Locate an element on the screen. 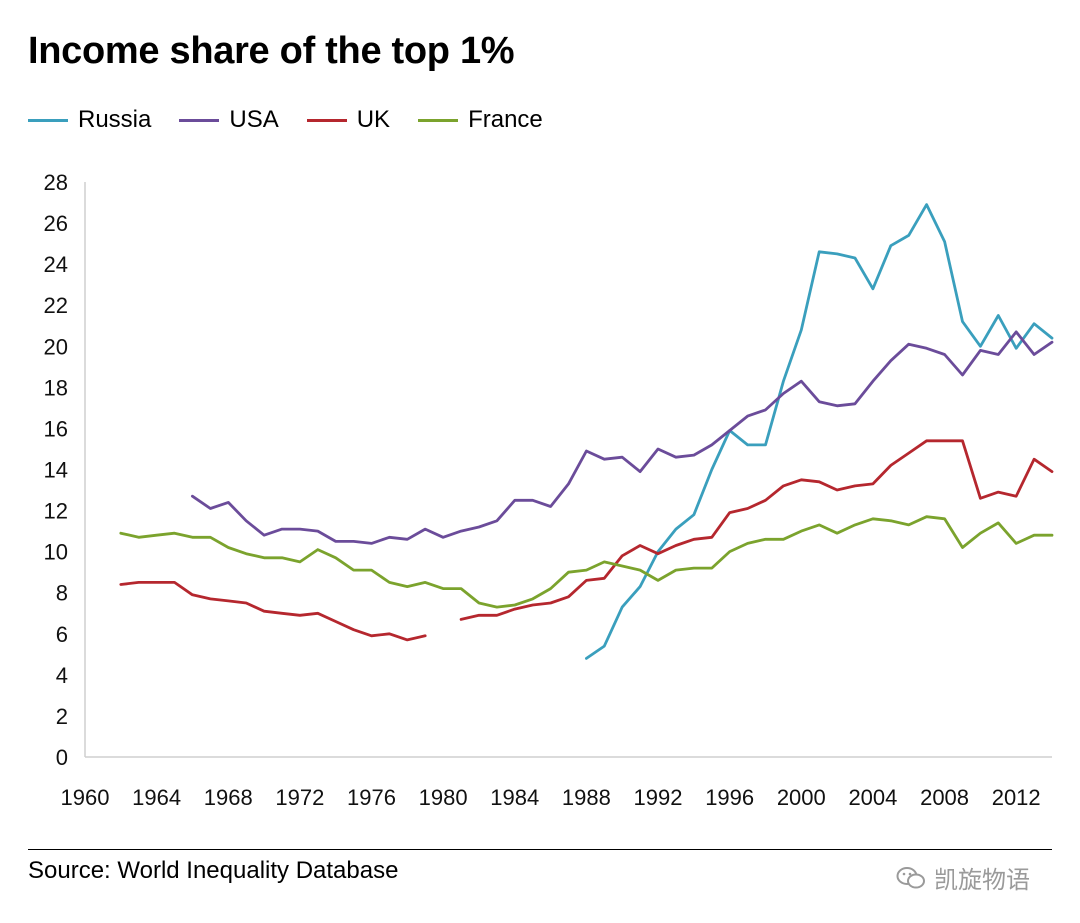 The image size is (1080, 923). legend-label-russia: Russia is located at coordinates (115, 119).